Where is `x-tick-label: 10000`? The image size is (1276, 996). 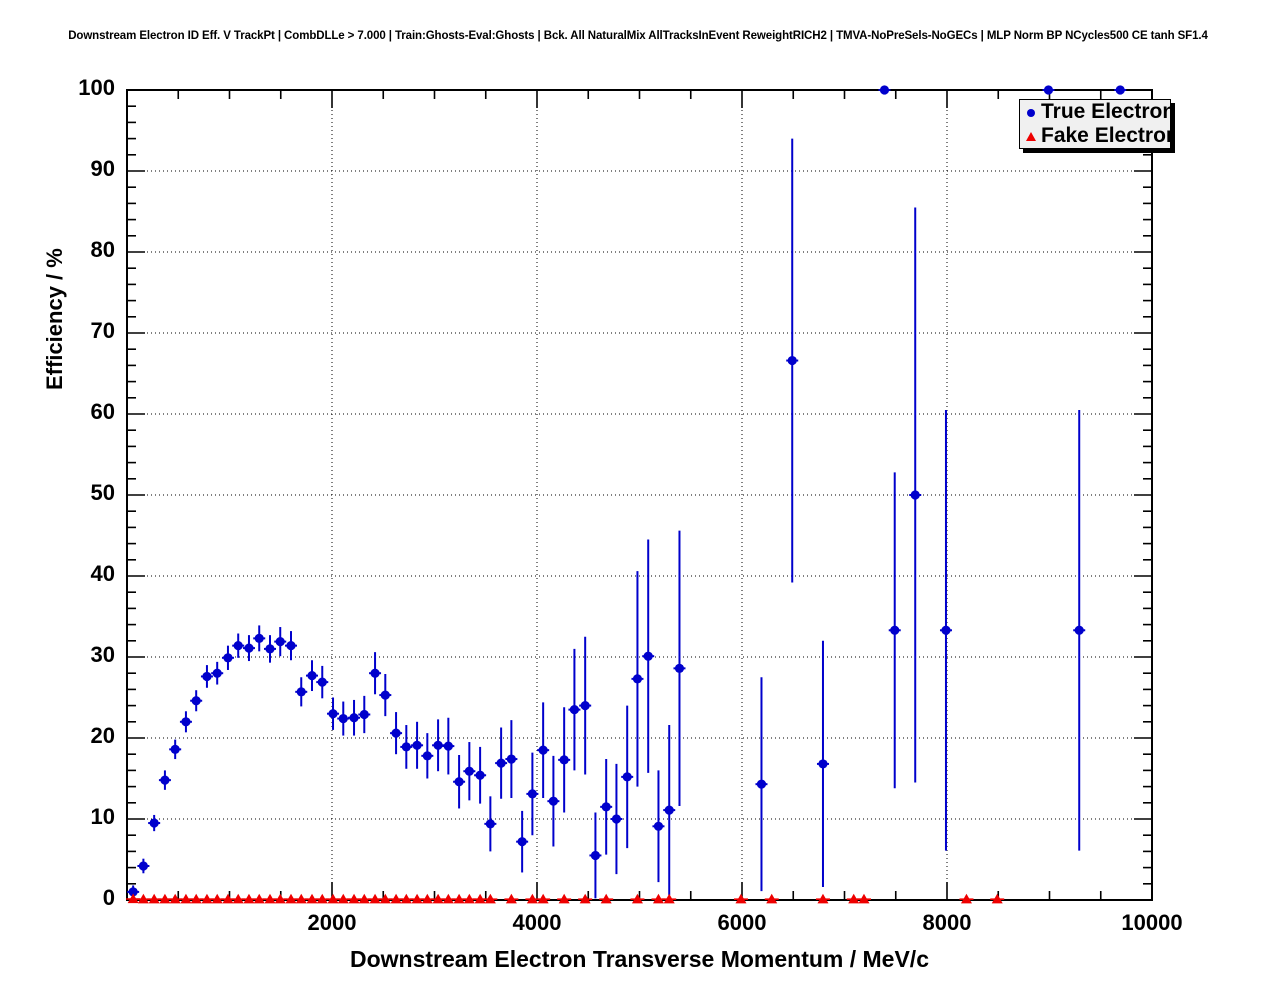
x-tick-label: 10000 is located at coordinates (1152, 922).